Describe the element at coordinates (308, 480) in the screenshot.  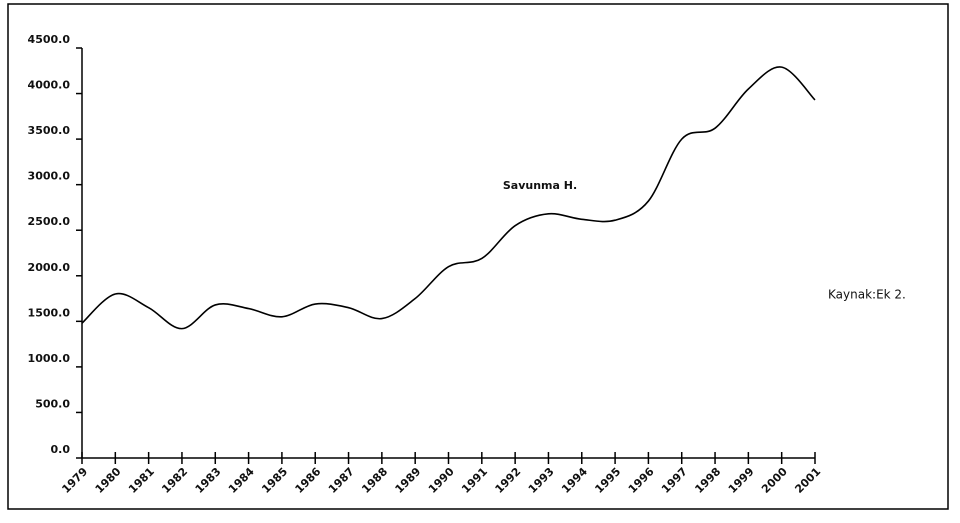
I see `x-tick-label: 1986` at that location.